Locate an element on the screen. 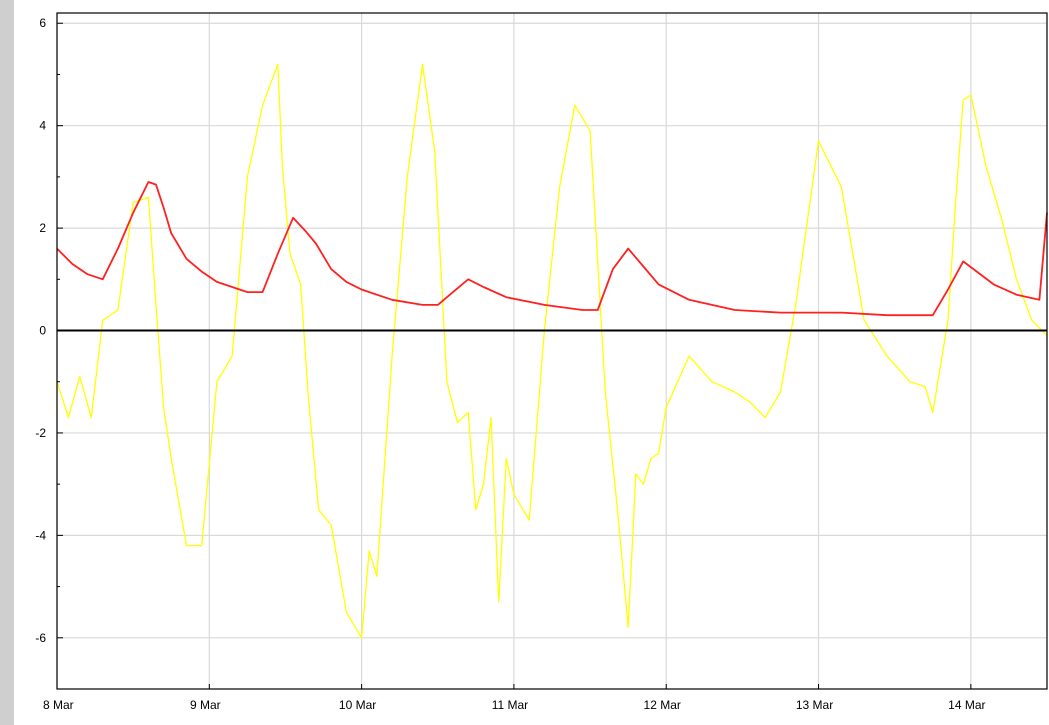  x-tick-label: 9 Mar is located at coordinates (205, 705).